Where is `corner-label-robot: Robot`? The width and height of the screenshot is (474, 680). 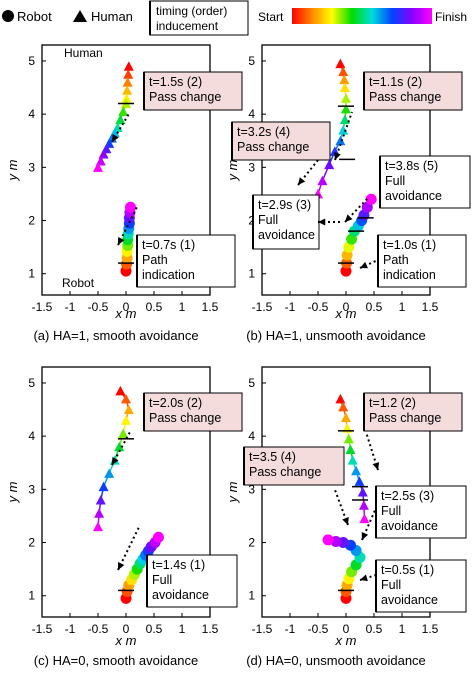 corner-label-robot: Robot is located at coordinates (78, 283).